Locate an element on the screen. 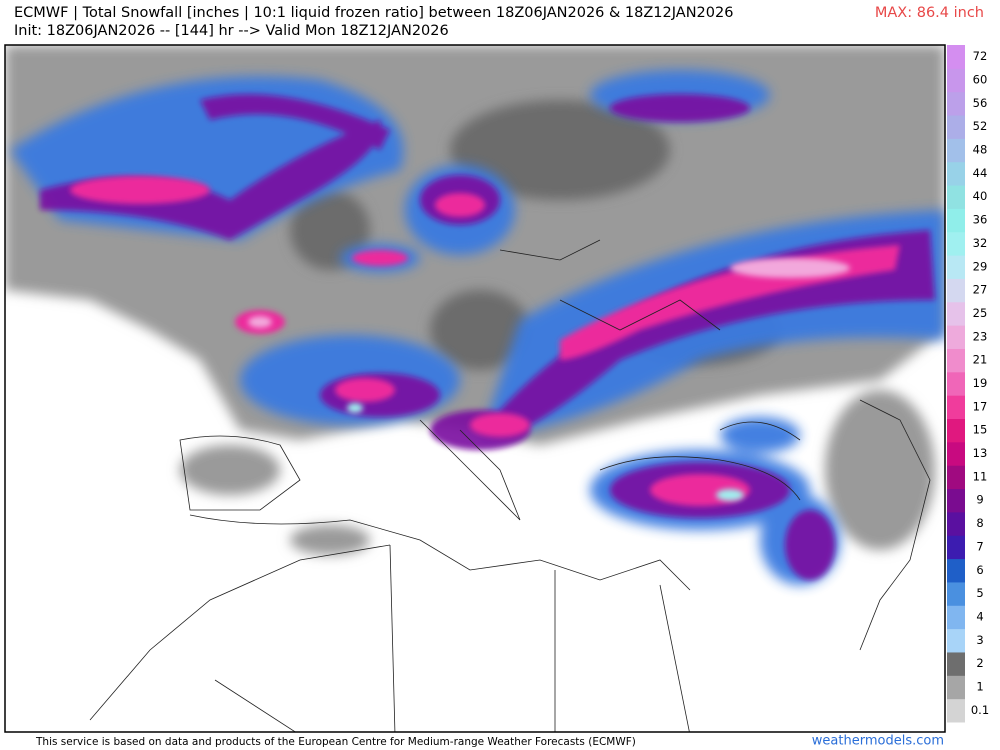 This screenshot has width=1000, height=750. colorbar-label: 15 is located at coordinates (980, 430).